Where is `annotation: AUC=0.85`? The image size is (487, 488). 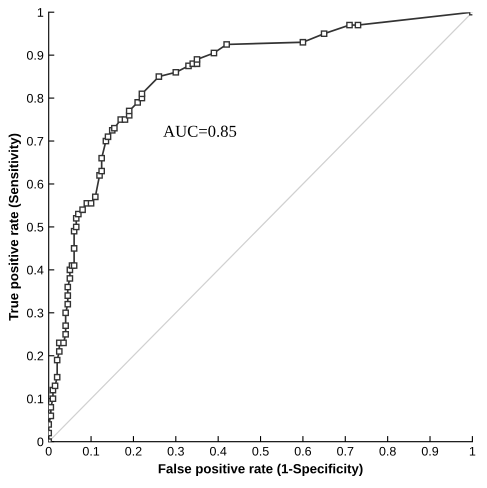
annotation: AUC=0.85 is located at coordinates (199, 131).